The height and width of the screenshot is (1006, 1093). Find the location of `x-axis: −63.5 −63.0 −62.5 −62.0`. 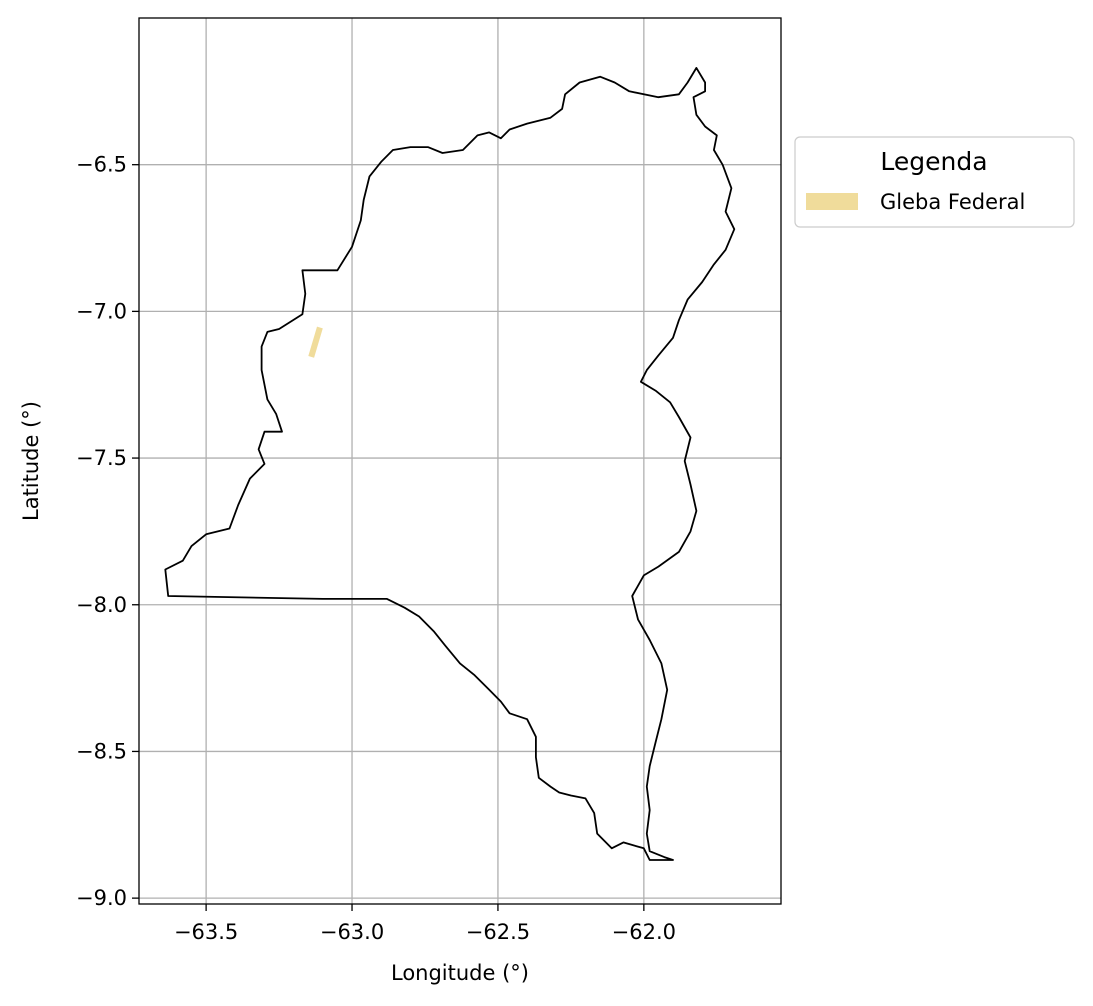

x-axis: −63.5 −63.0 −62.5 −62.0 is located at coordinates (425, 924).